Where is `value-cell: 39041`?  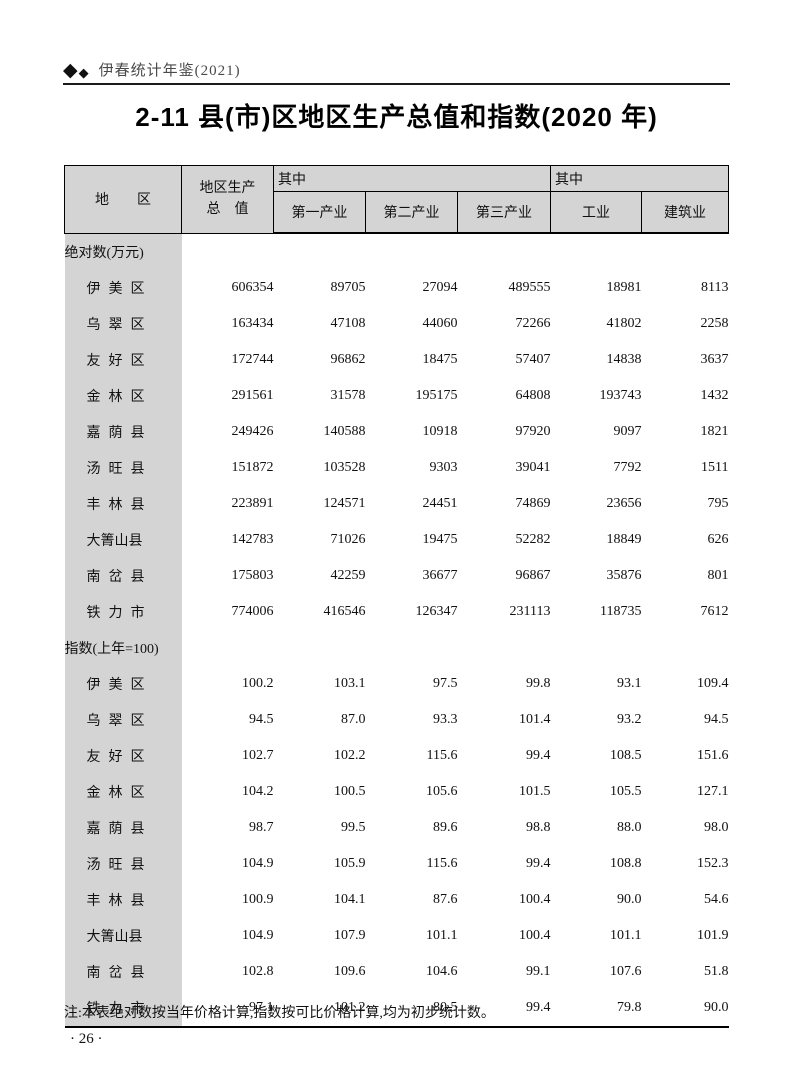 value-cell: 39041 is located at coordinates (533, 467).